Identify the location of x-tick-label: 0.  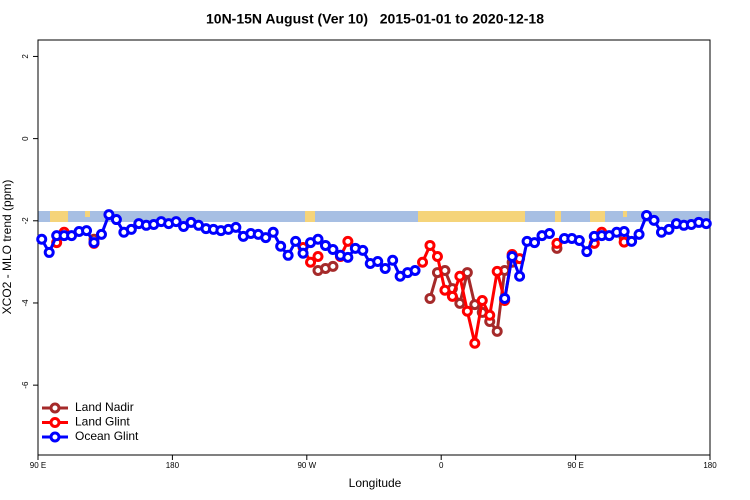
(441, 465).